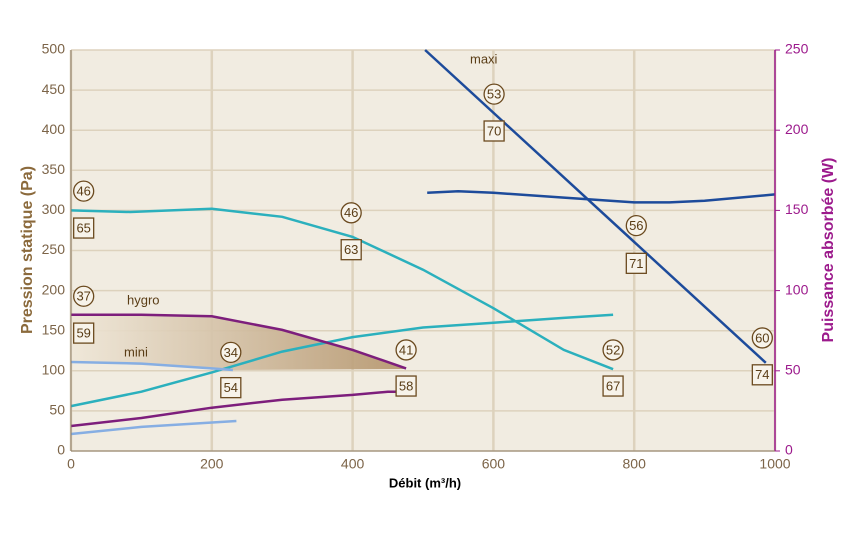  What do you see at coordinates (61, 450) in the screenshot?
I see `y-tick-label: 0` at bounding box center [61, 450].